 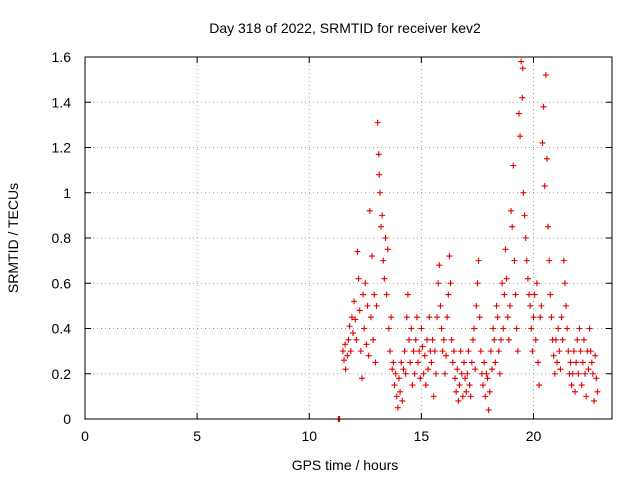 What do you see at coordinates (62, 102) in the screenshot?
I see `y-tick-label: 1.4` at bounding box center [62, 102].